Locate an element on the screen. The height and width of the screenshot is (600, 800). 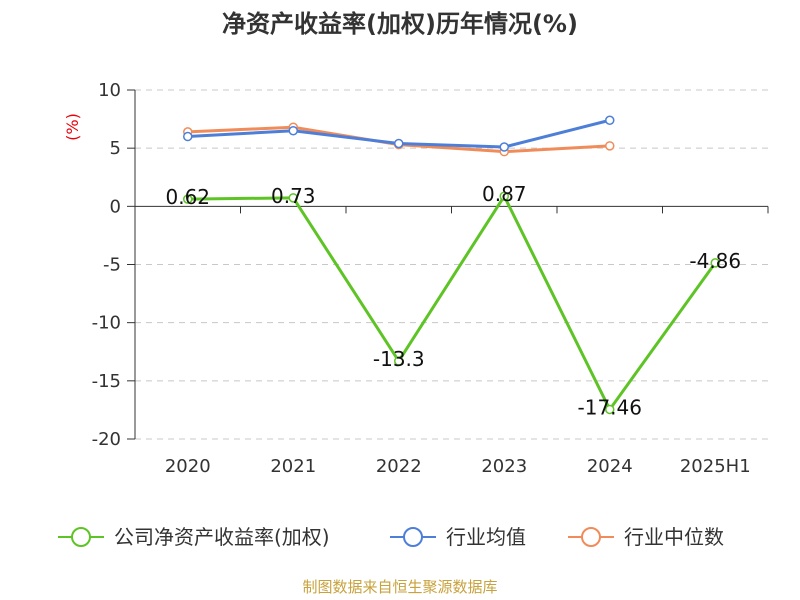
data-label: 0.62 is located at coordinates (187, 197).